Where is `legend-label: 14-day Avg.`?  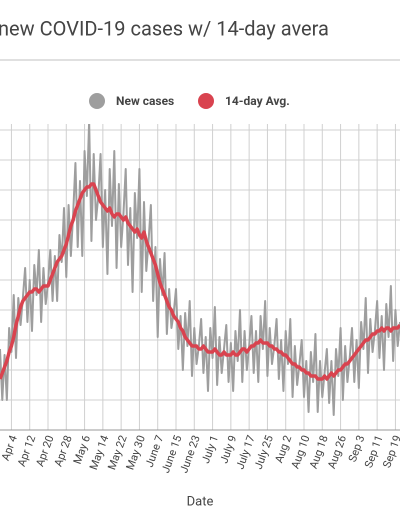 legend-label: 14-day Avg. is located at coordinates (257, 101).